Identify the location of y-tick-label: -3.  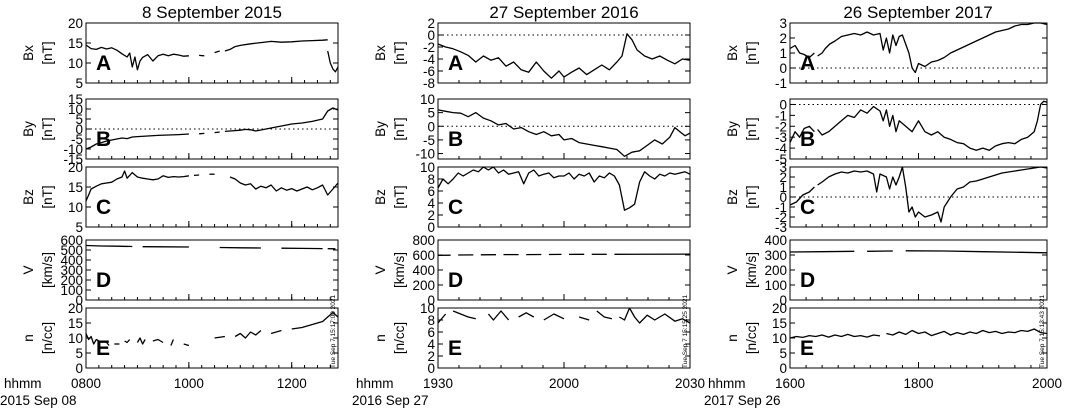
(781, 227).